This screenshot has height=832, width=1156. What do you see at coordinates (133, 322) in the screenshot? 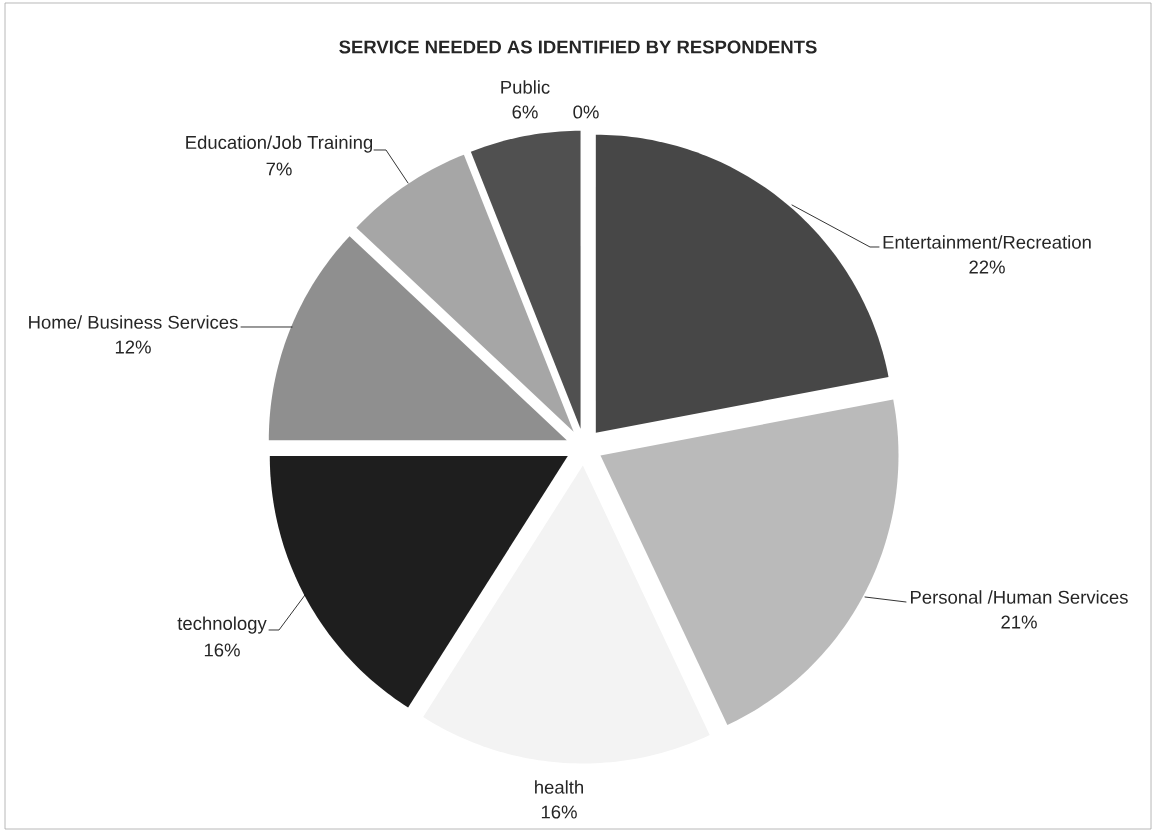
I see `slice-label: Home/ Business Services` at bounding box center [133, 322].